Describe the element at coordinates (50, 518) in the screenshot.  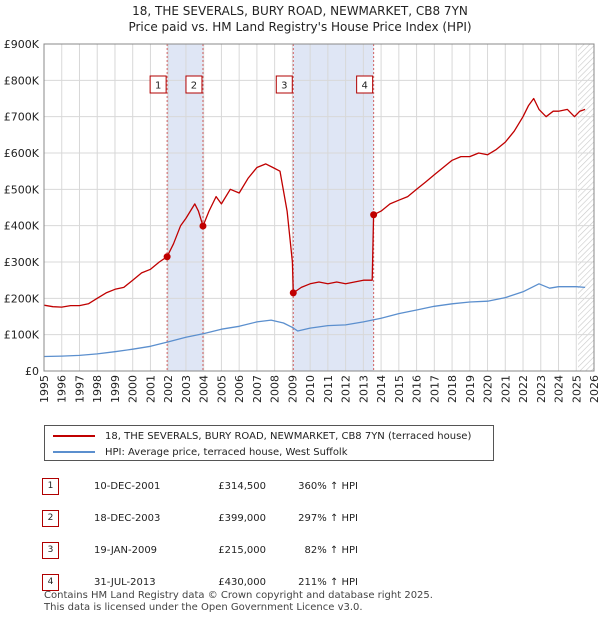
I see `transaction-number-box: 2` at that location.